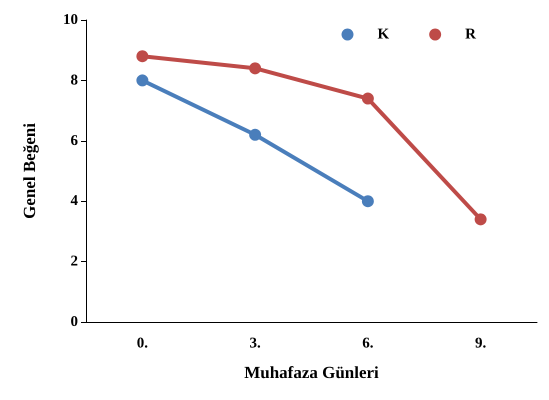  Describe the element at coordinates (74, 140) in the screenshot. I see `y-tick-label: 6` at that location.